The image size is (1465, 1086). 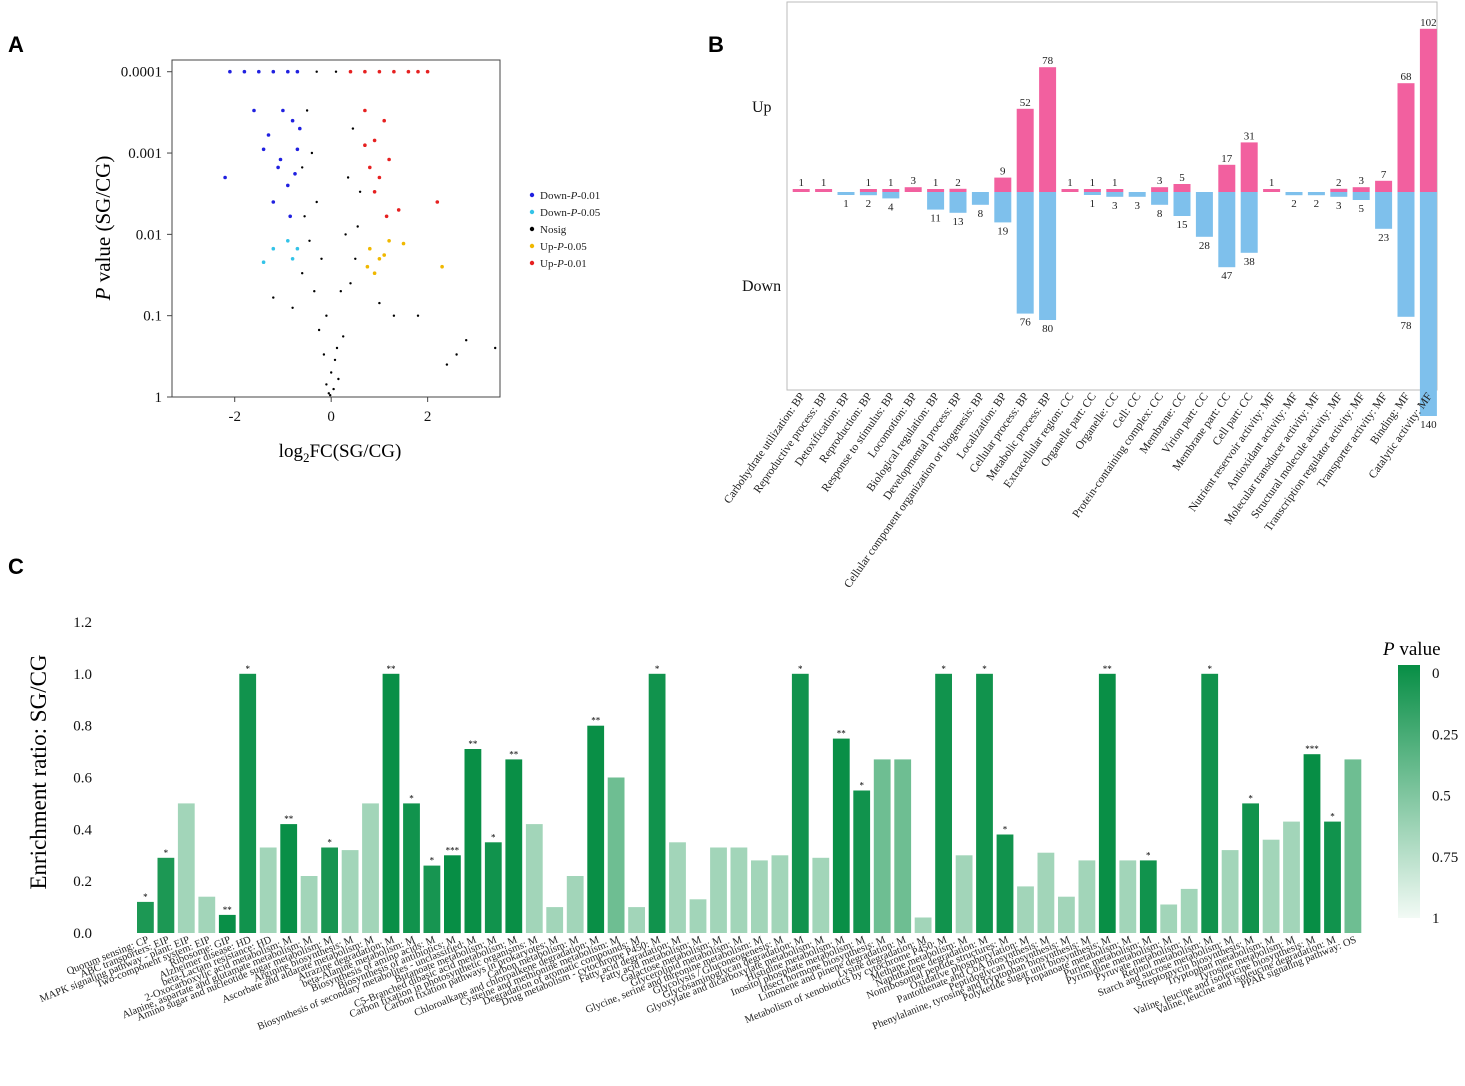 What do you see at coordinates (846, 204) in the screenshot?
I see `down-bar-value: 1` at bounding box center [846, 204].